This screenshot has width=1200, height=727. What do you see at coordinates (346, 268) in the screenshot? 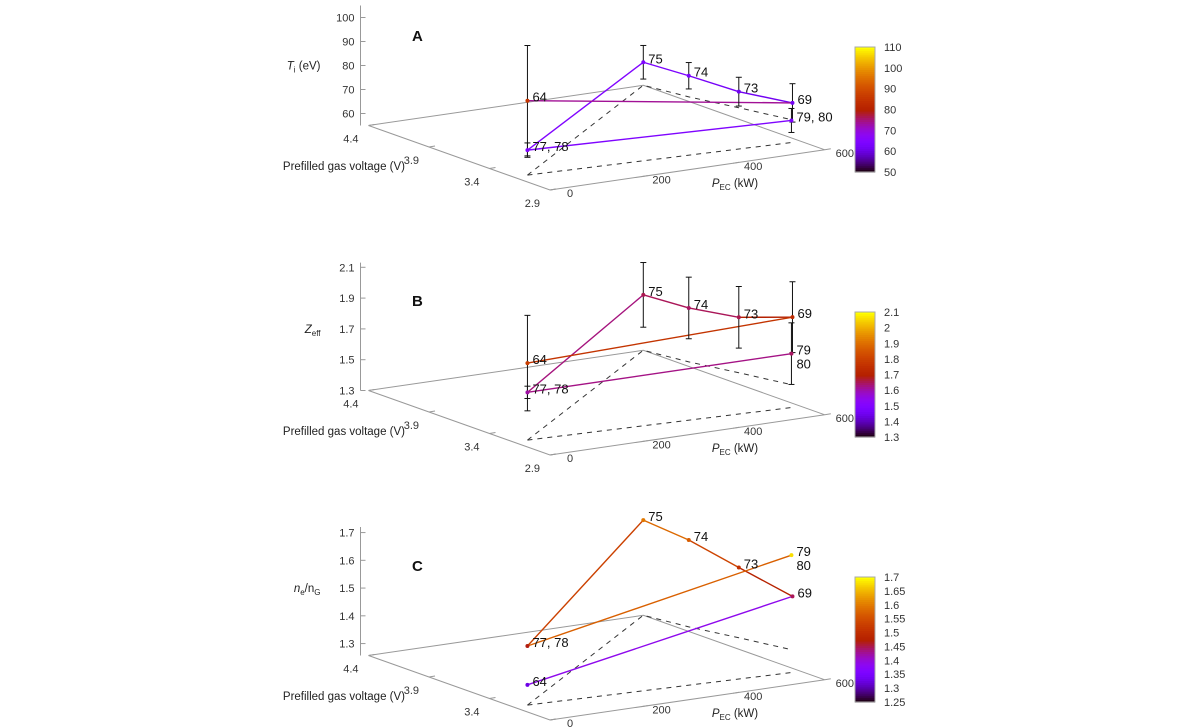
I see `z-tick-label: 2.1` at bounding box center [346, 268].